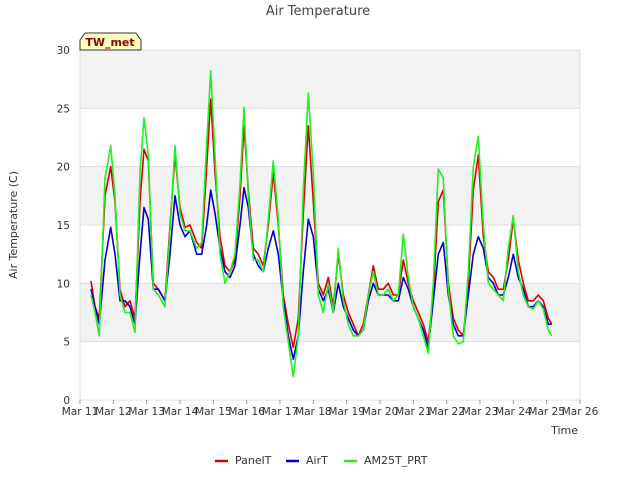 This screenshot has width=640, height=480. I want to click on x-tick-label: Mar 20, so click(380, 412).